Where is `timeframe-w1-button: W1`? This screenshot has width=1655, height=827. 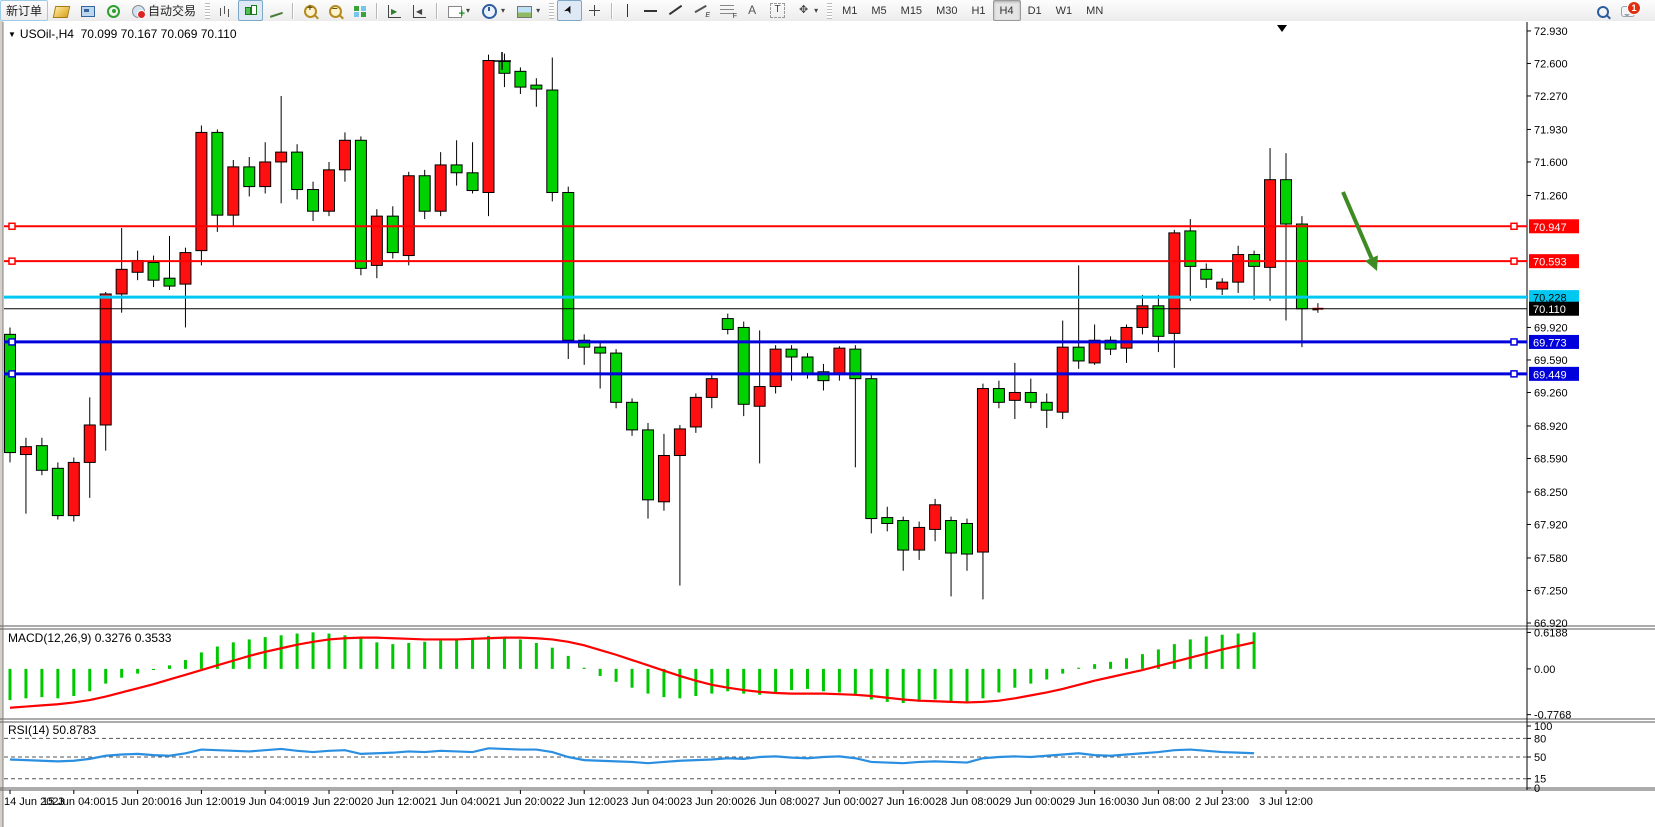 timeframe-w1-button: W1 is located at coordinates (1064, 10).